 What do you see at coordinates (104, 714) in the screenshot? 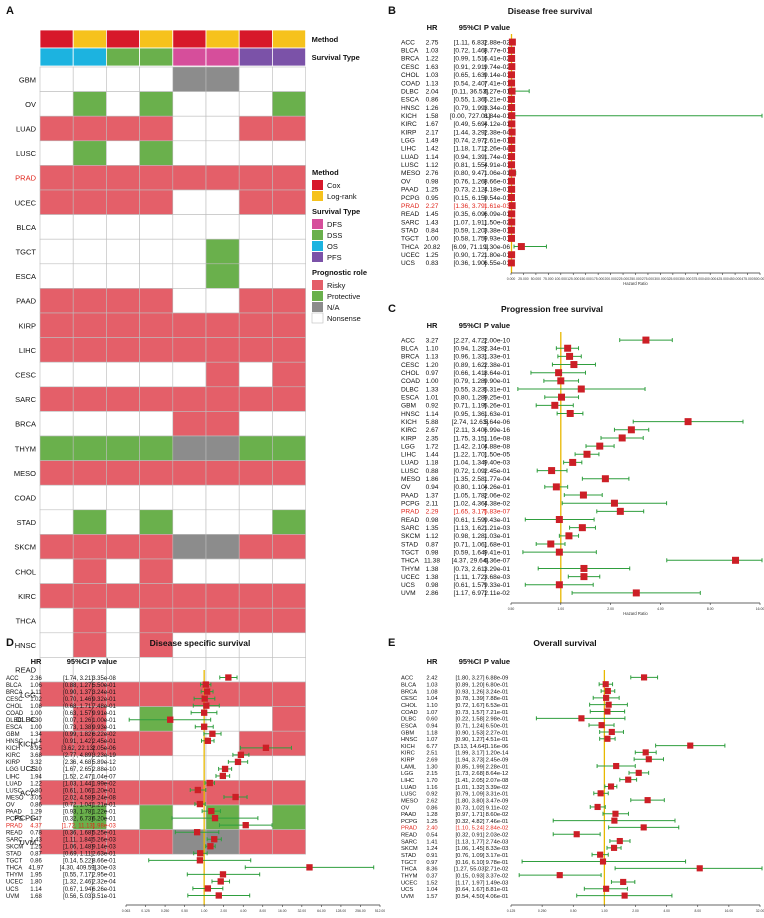
I see `p-value: 9.91e-01` at bounding box center [104, 714].